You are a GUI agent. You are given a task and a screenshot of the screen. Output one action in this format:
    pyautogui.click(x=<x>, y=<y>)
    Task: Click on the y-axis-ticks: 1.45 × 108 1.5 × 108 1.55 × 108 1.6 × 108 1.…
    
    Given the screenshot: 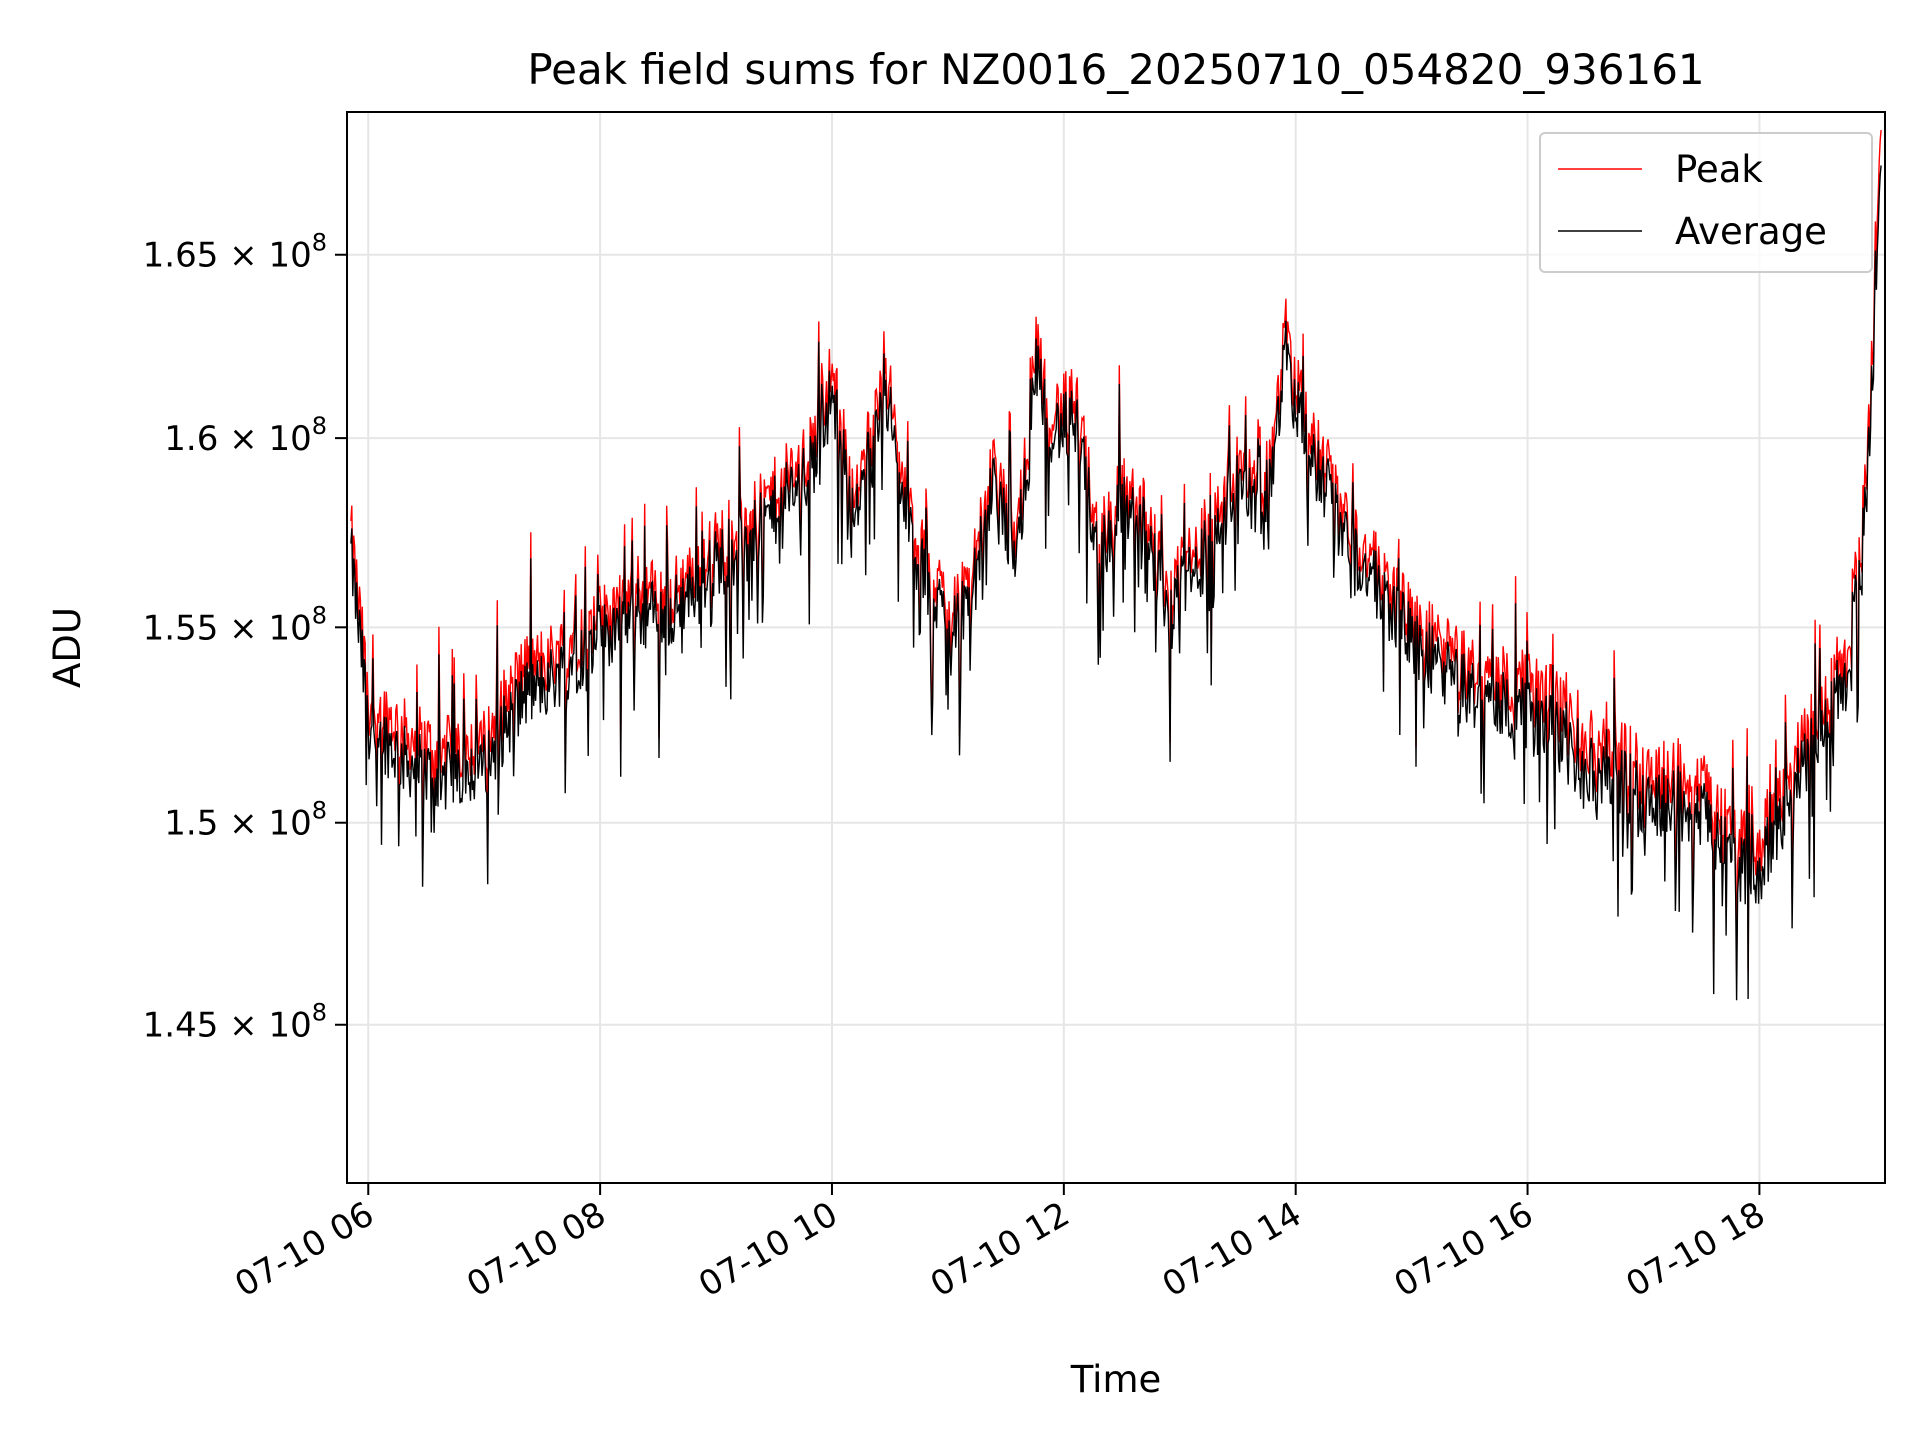 What is the action you would take?
    pyautogui.click(x=245, y=637)
    